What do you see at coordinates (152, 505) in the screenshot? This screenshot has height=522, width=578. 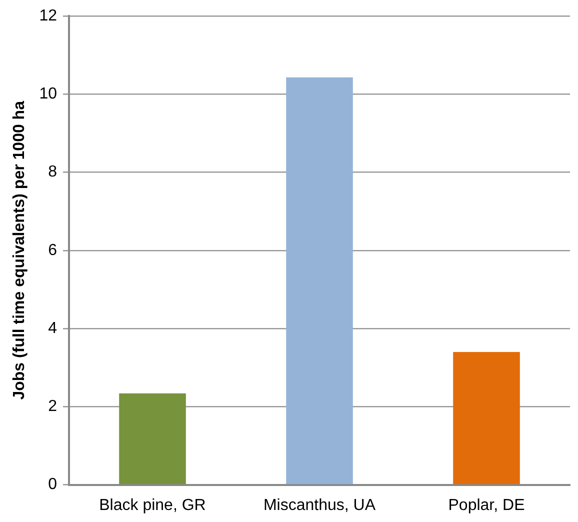 I see `x-tick-label: Black pine, GR` at bounding box center [152, 505].